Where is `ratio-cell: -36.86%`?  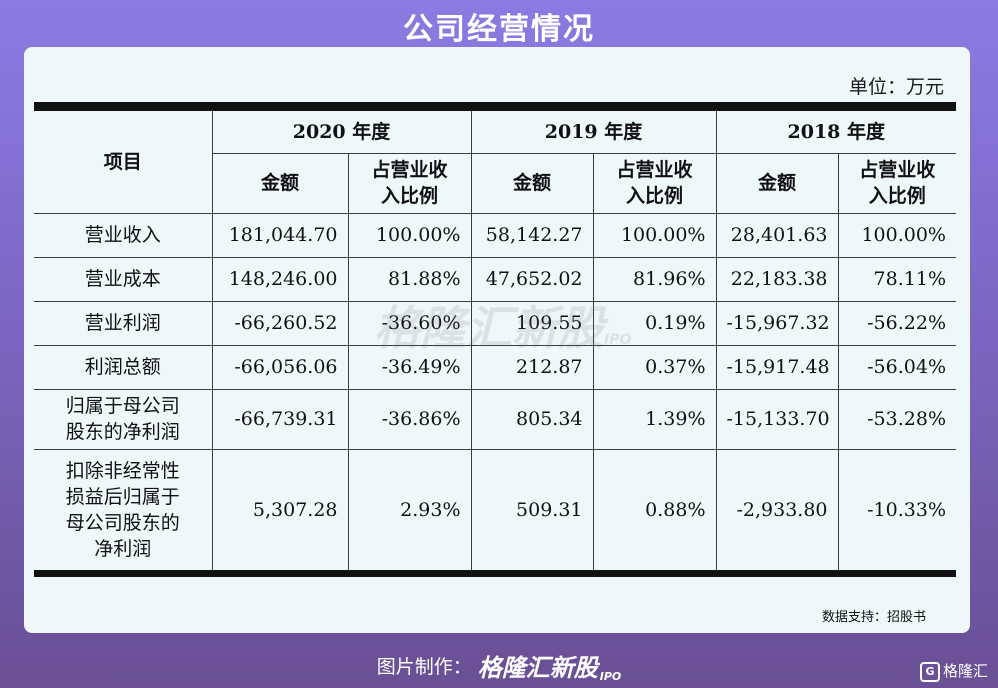
ratio-cell: -36.86% is located at coordinates (409, 419).